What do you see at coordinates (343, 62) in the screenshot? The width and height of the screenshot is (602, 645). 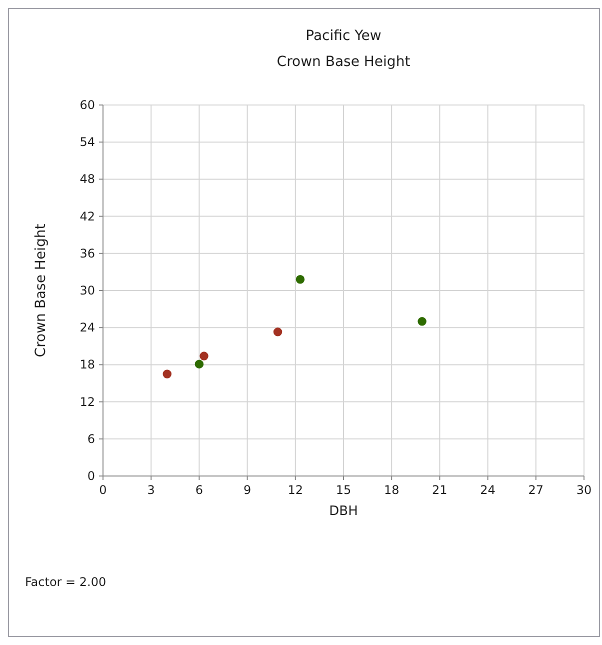 I see `chart-subtitle: Crown Base Height` at bounding box center [343, 62].